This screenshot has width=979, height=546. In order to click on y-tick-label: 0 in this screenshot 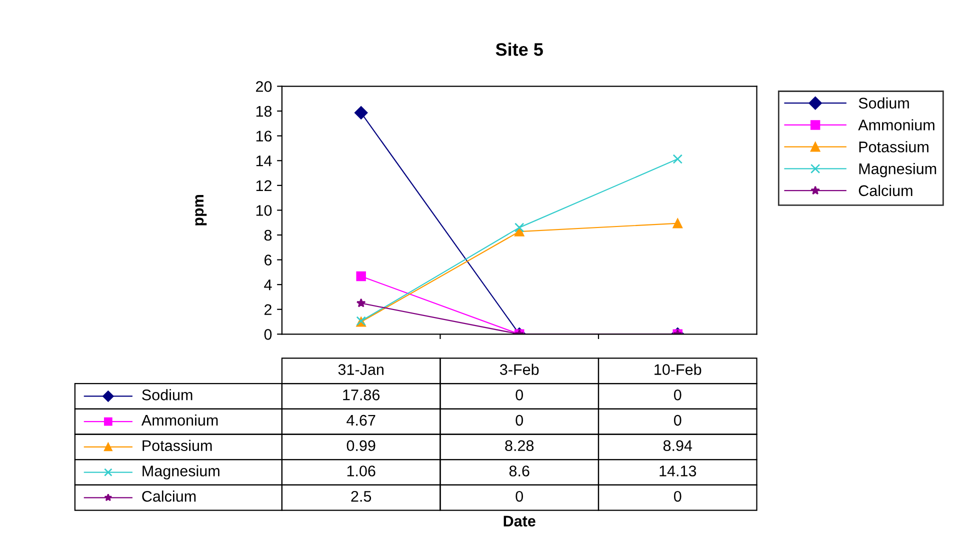, I will do `click(268, 334)`.